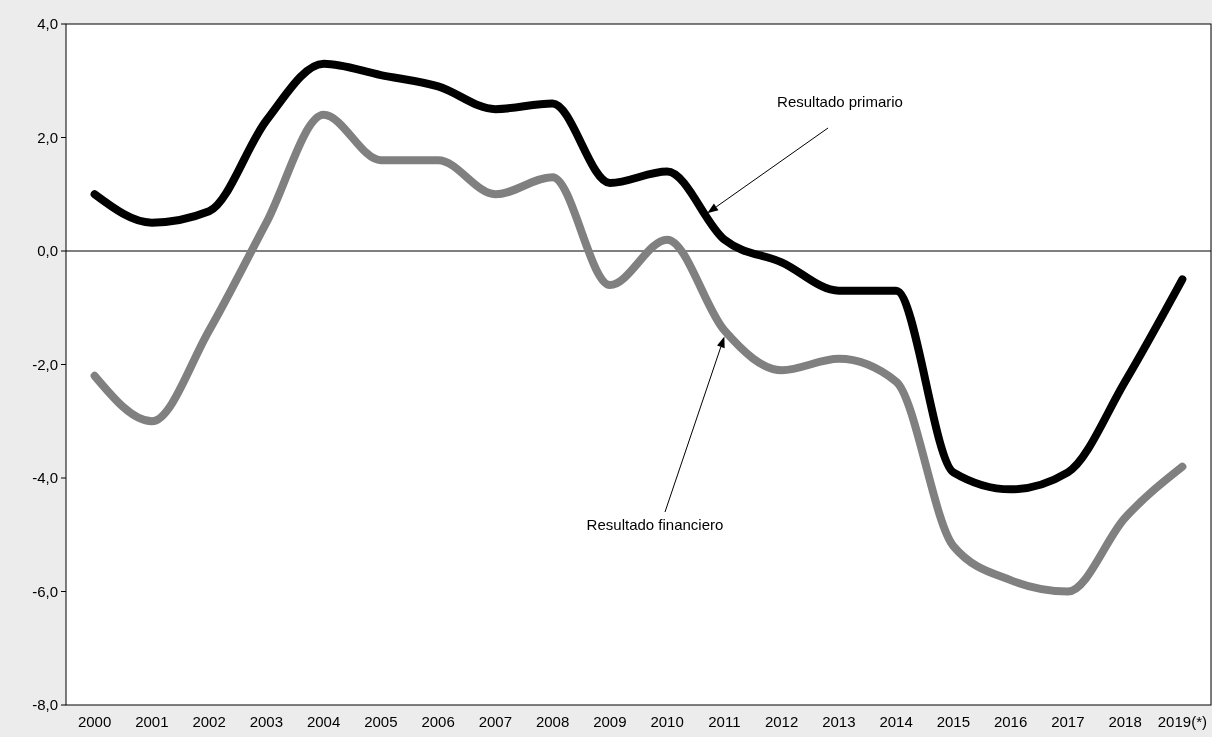 Image resolution: width=1212 pixels, height=737 pixels. I want to click on y-tick-label: -8,0, so click(45, 705).